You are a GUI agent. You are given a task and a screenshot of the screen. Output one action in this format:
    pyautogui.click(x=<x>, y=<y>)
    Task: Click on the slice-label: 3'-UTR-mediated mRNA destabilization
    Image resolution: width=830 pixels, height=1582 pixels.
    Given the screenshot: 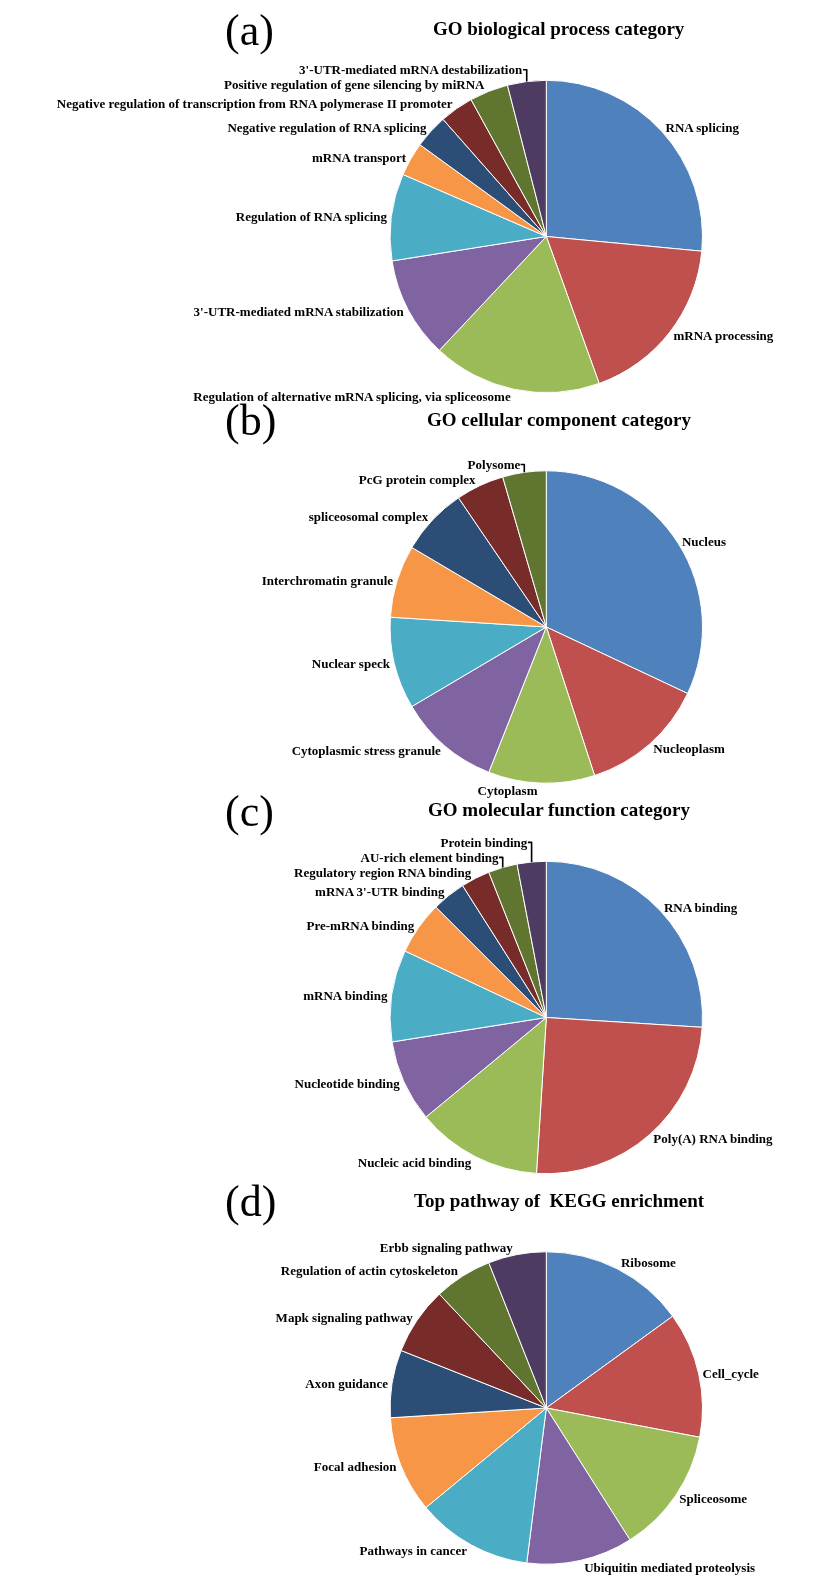 What is the action you would take?
    pyautogui.click(x=411, y=70)
    